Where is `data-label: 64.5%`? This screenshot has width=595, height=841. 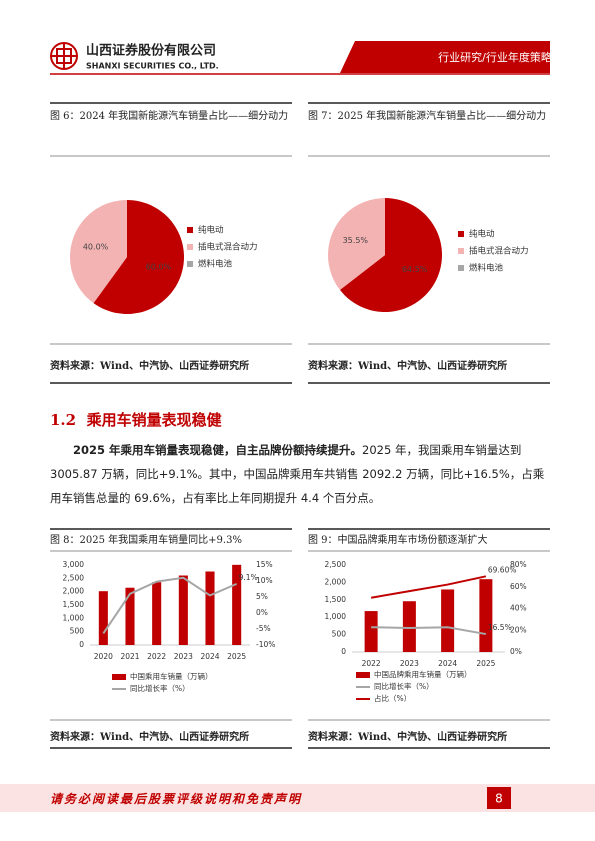
data-label: 64.5% is located at coordinates (415, 269).